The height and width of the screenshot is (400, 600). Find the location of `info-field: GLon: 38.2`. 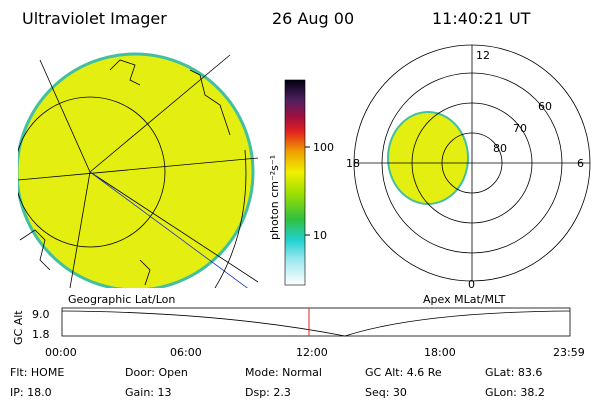

info-field: GLon: 38.2 is located at coordinates (515, 392).